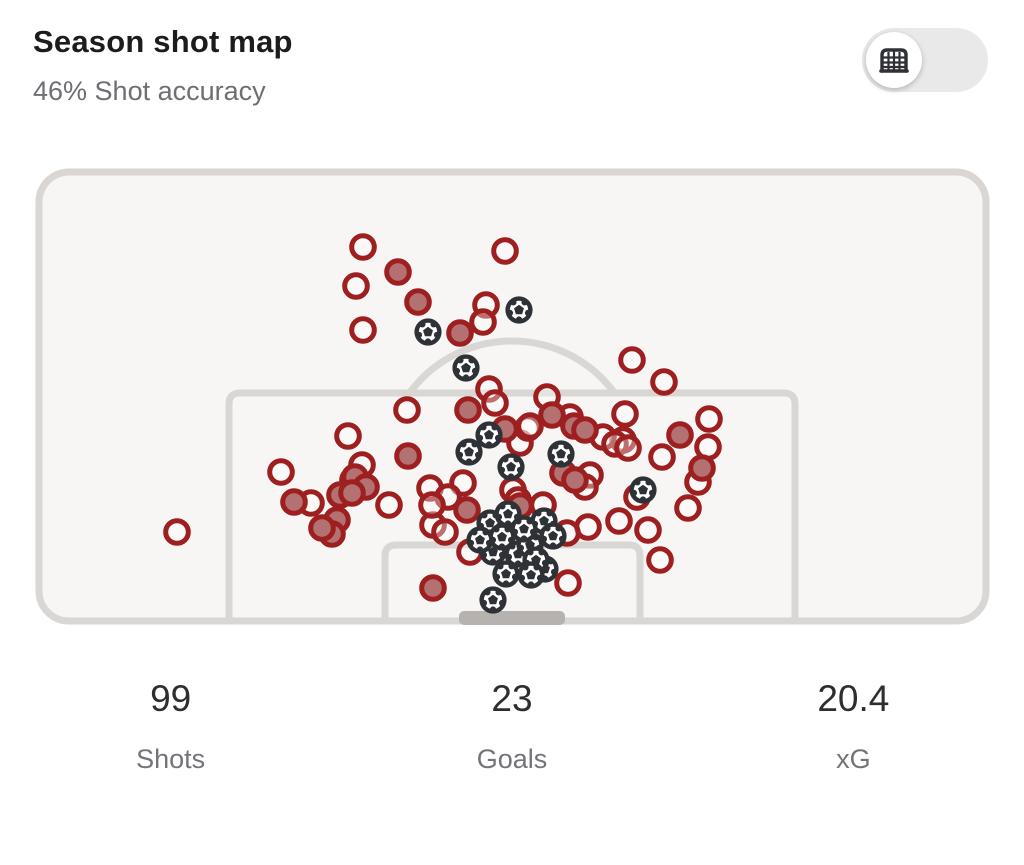 This screenshot has height=865, width=1024. I want to click on stat-goals: 23 Goals, so click(511, 726).